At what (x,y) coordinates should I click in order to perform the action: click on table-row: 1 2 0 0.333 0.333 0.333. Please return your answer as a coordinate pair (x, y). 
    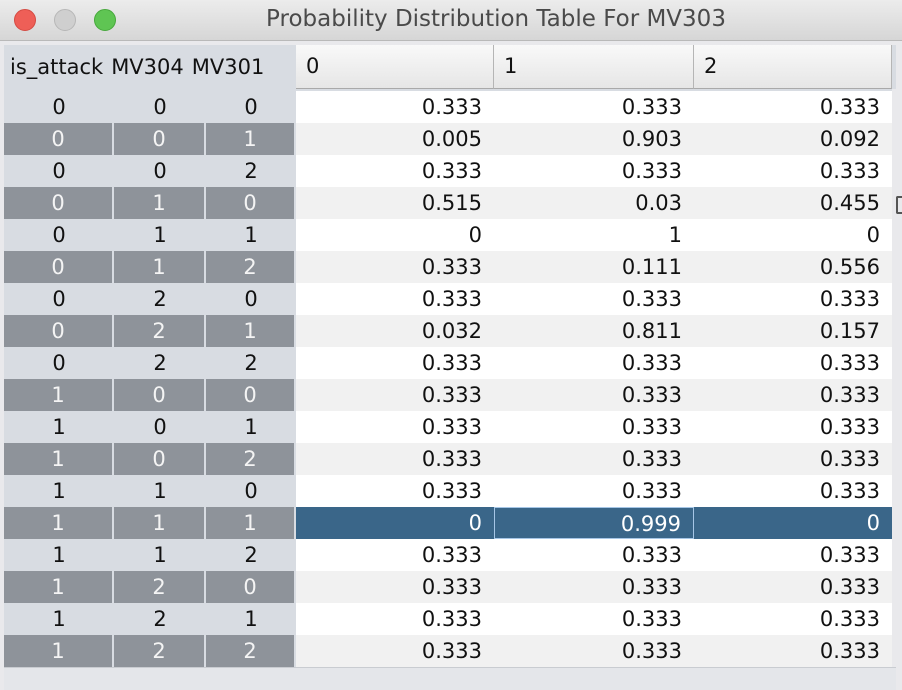
    Looking at the image, I should click on (448, 587).